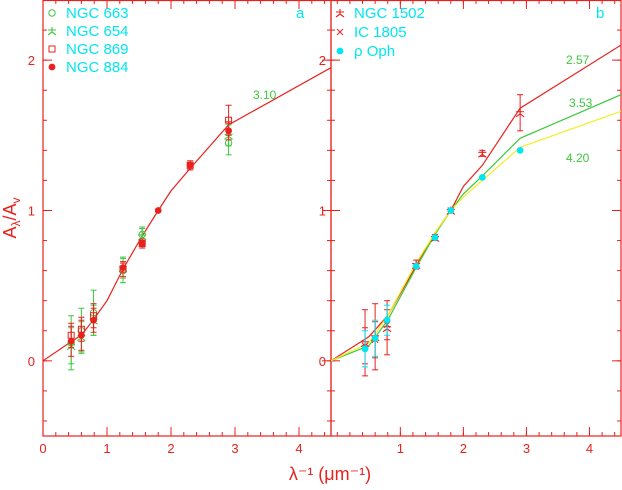  Describe the element at coordinates (578, 158) in the screenshot. I see `curve-label: 4.20` at that location.